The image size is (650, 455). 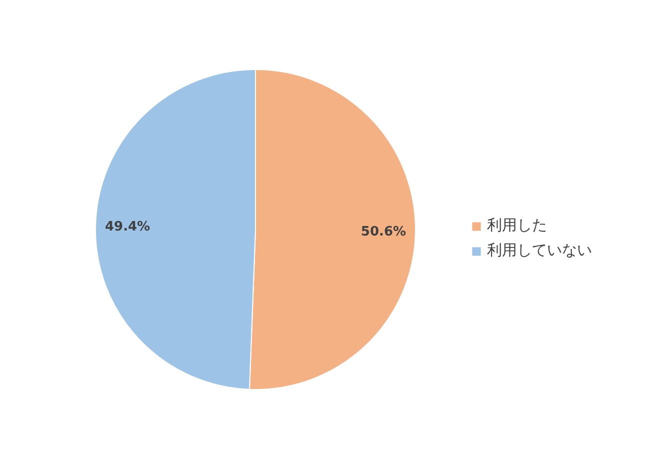 What do you see at coordinates (517, 225) in the screenshot?
I see `legend-label: 利用した` at bounding box center [517, 225].